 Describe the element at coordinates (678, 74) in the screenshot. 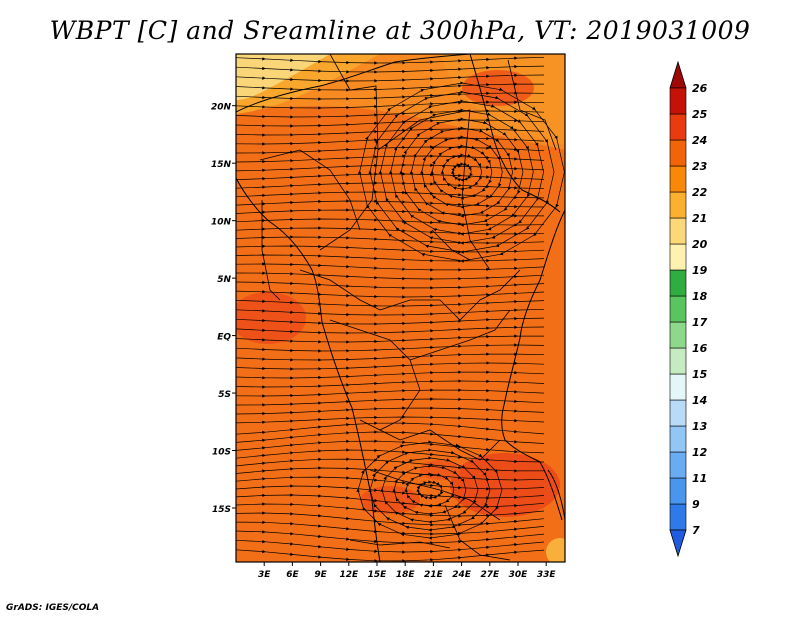

I see `colorbar-top-arrow` at that location.